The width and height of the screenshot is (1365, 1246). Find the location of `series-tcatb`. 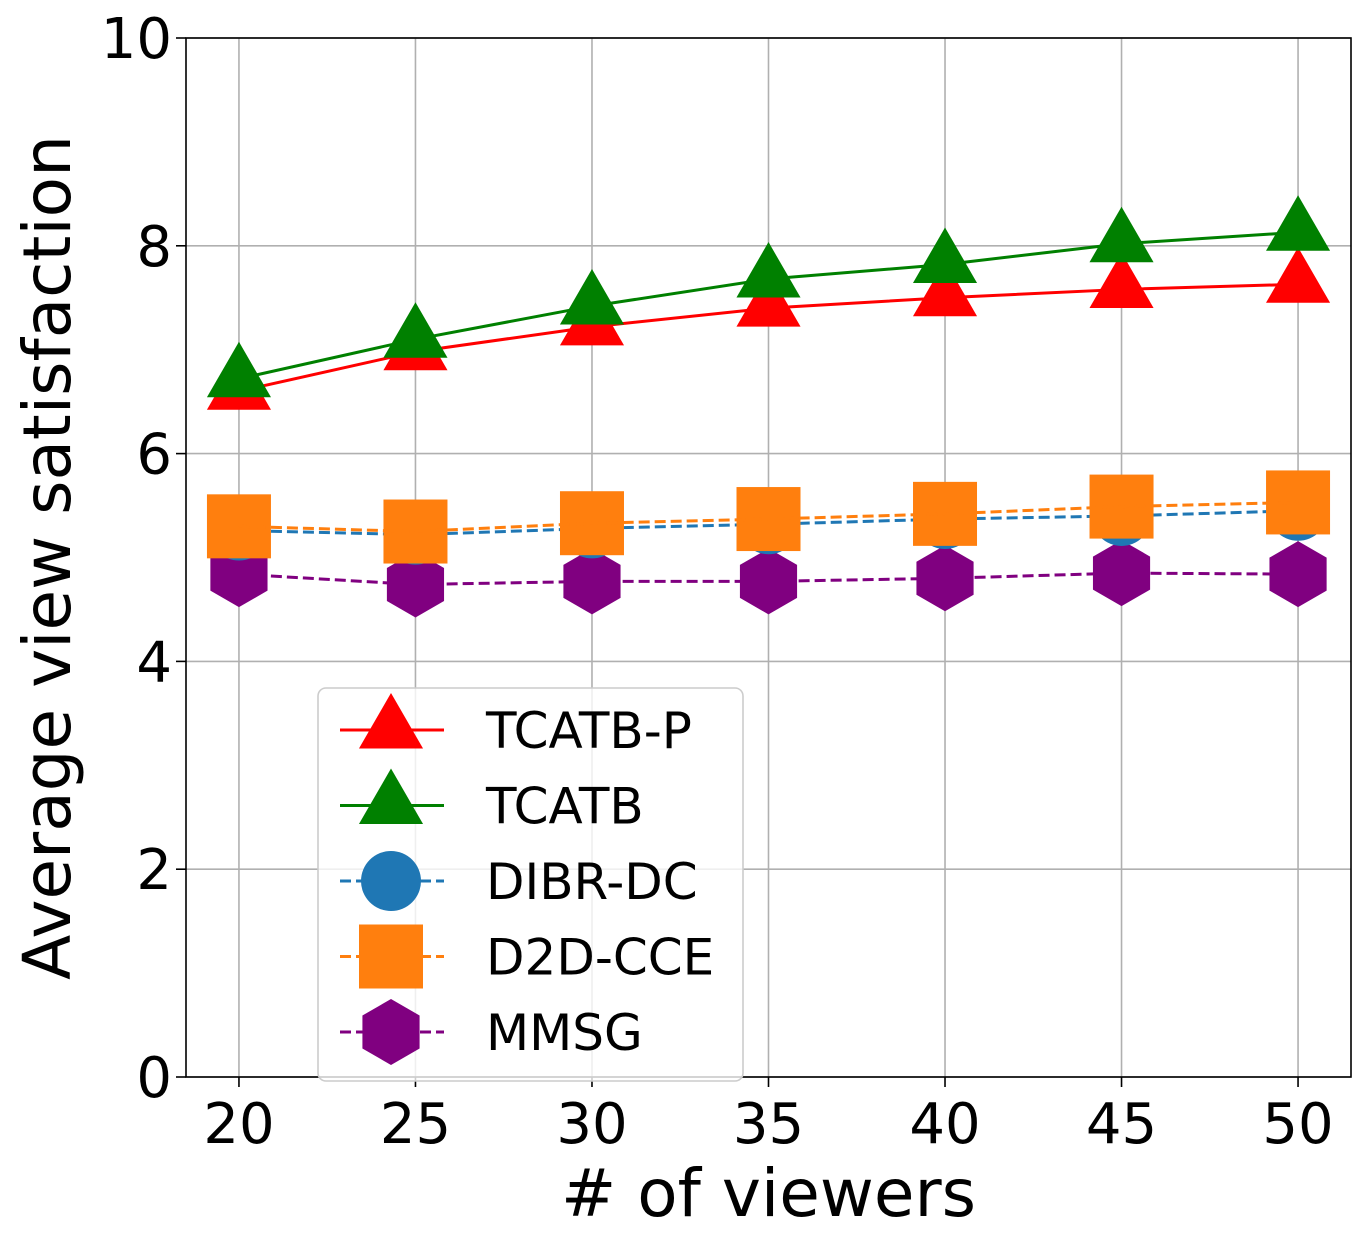

series-tcatb is located at coordinates (768, 296).